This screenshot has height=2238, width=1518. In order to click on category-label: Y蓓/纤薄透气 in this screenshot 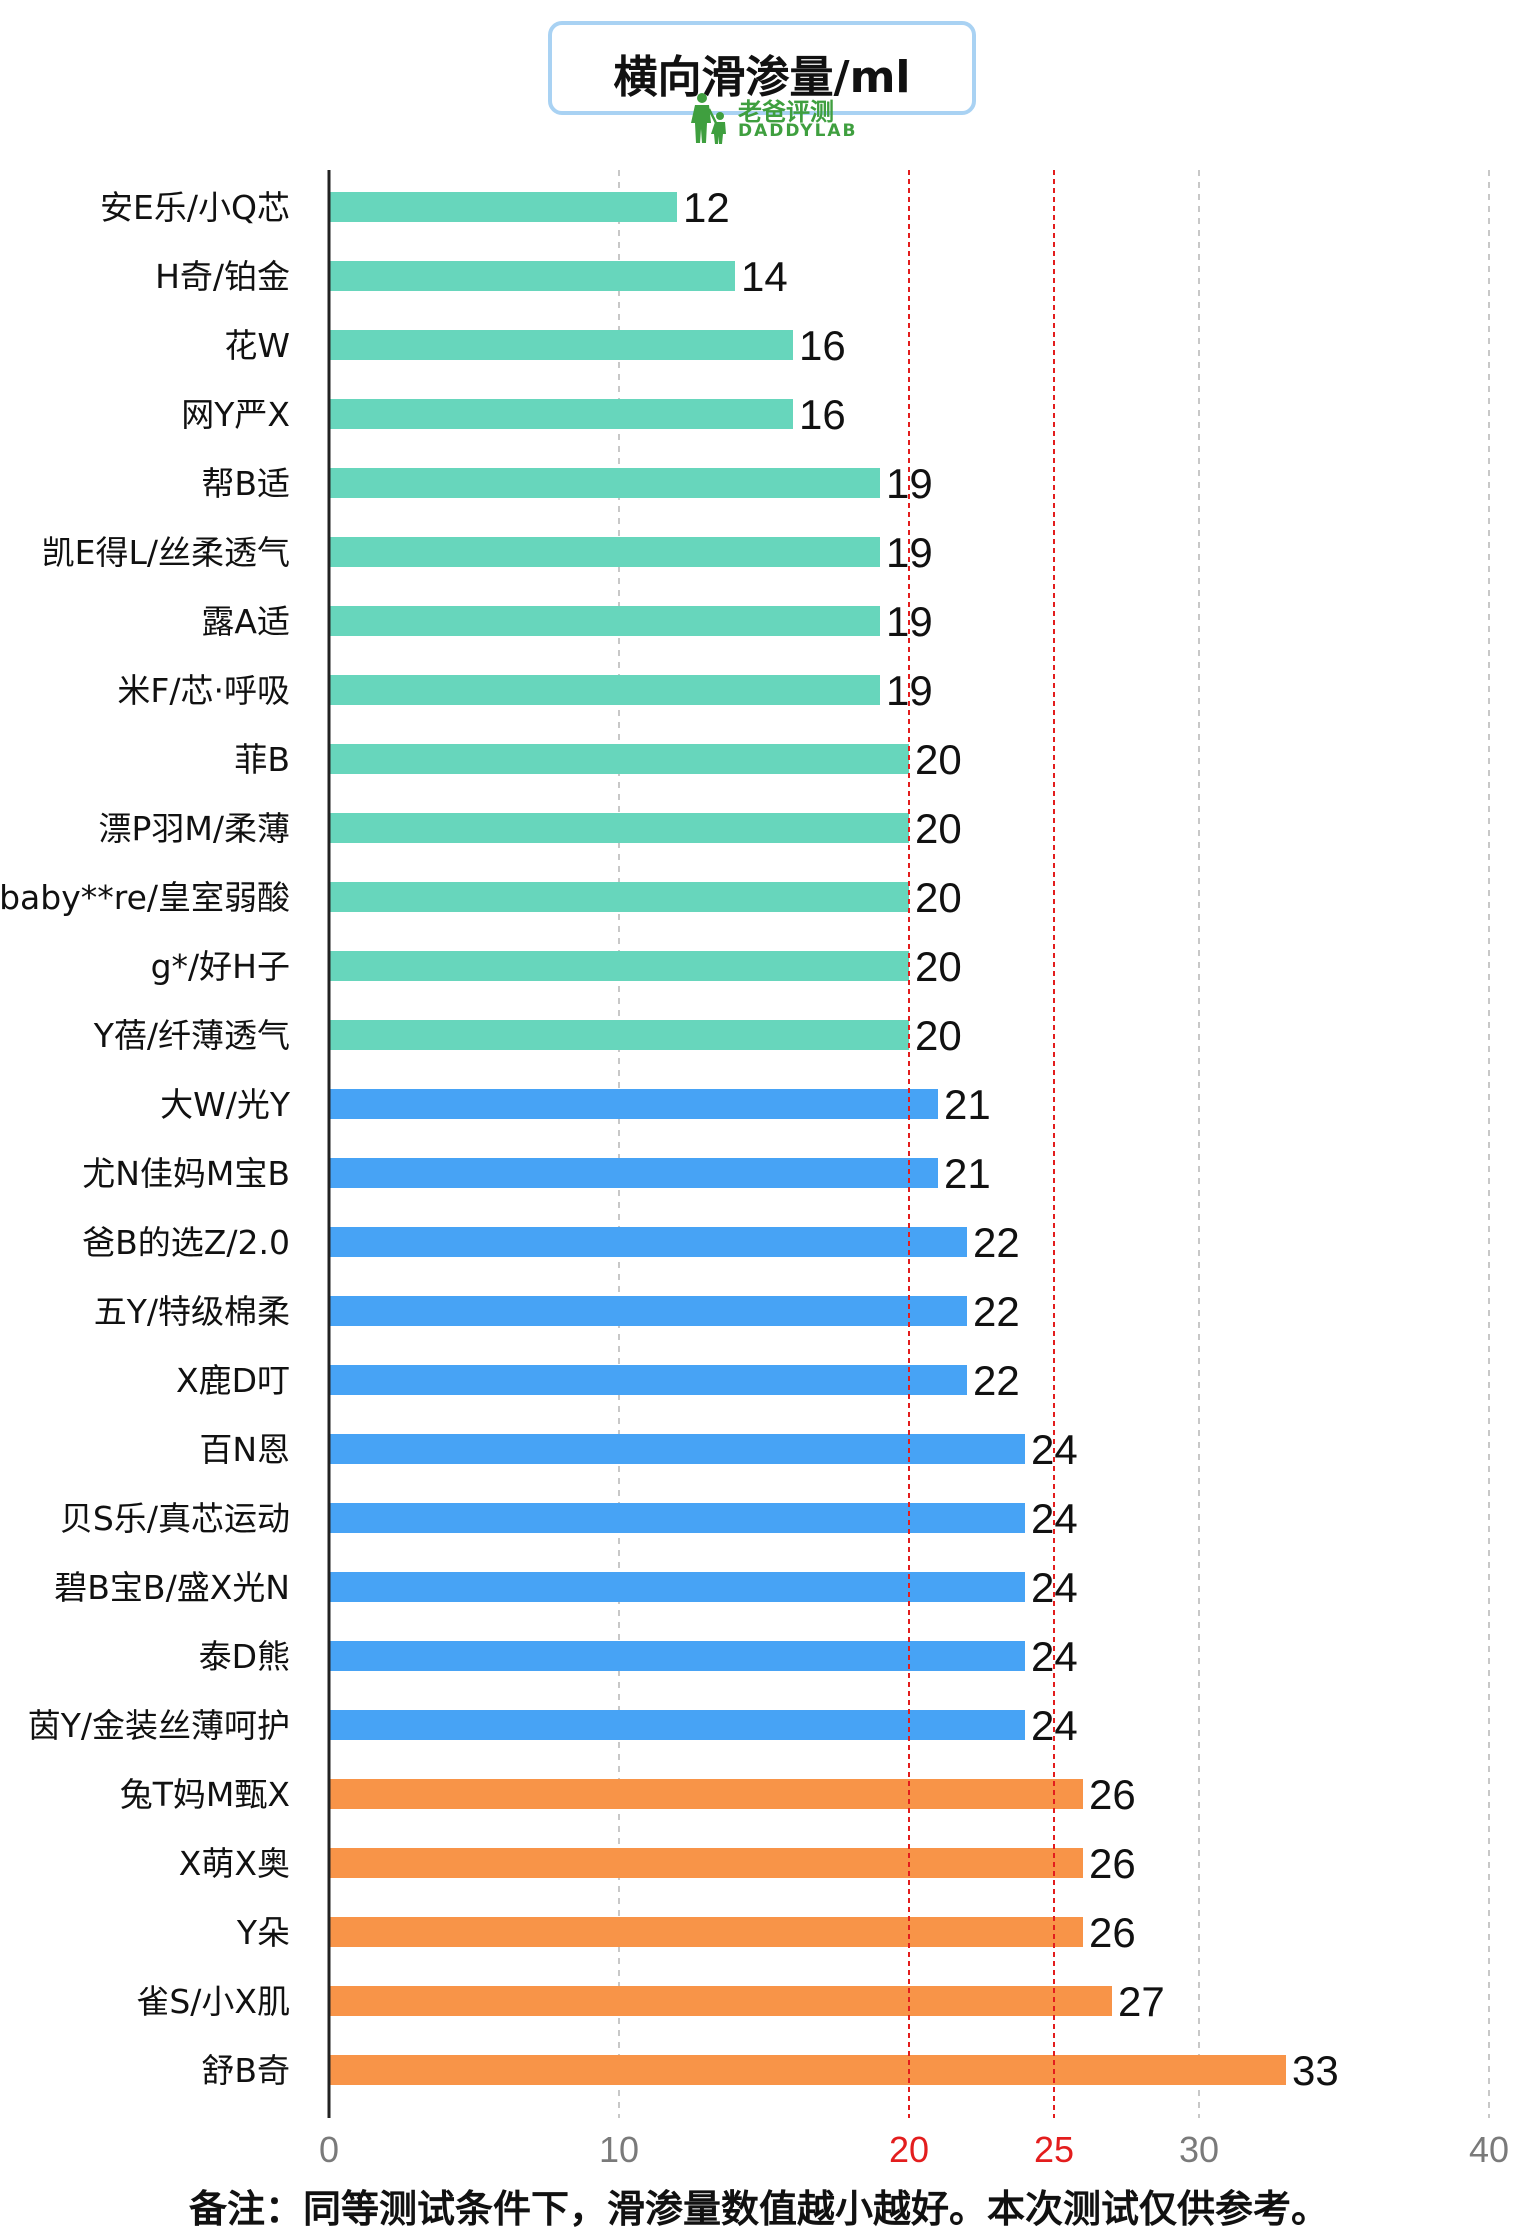, I will do `click(191, 1035)`.